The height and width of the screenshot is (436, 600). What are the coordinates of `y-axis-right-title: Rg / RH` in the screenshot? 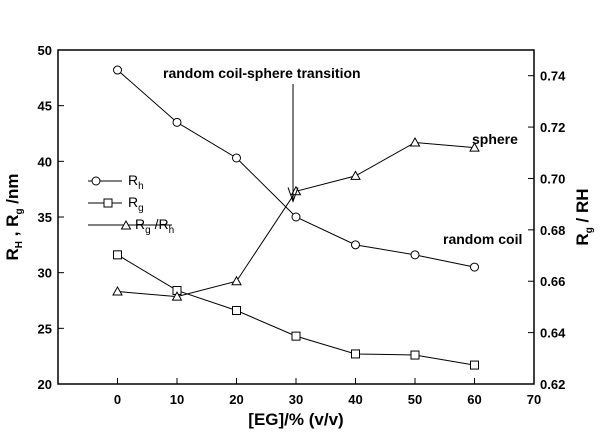 It's located at (584, 216).